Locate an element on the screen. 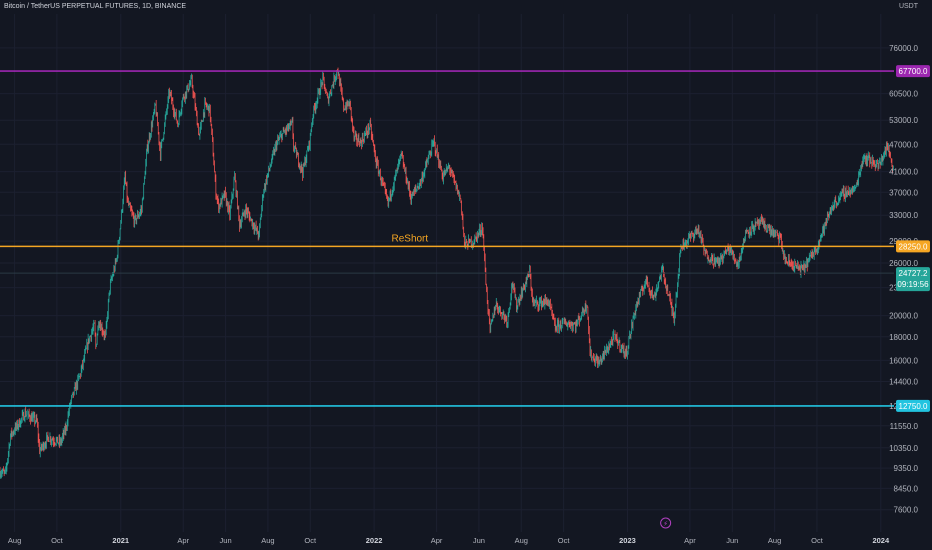 The height and width of the screenshot is (550, 932). y-tick-label: 7600.0 is located at coordinates (906, 510).